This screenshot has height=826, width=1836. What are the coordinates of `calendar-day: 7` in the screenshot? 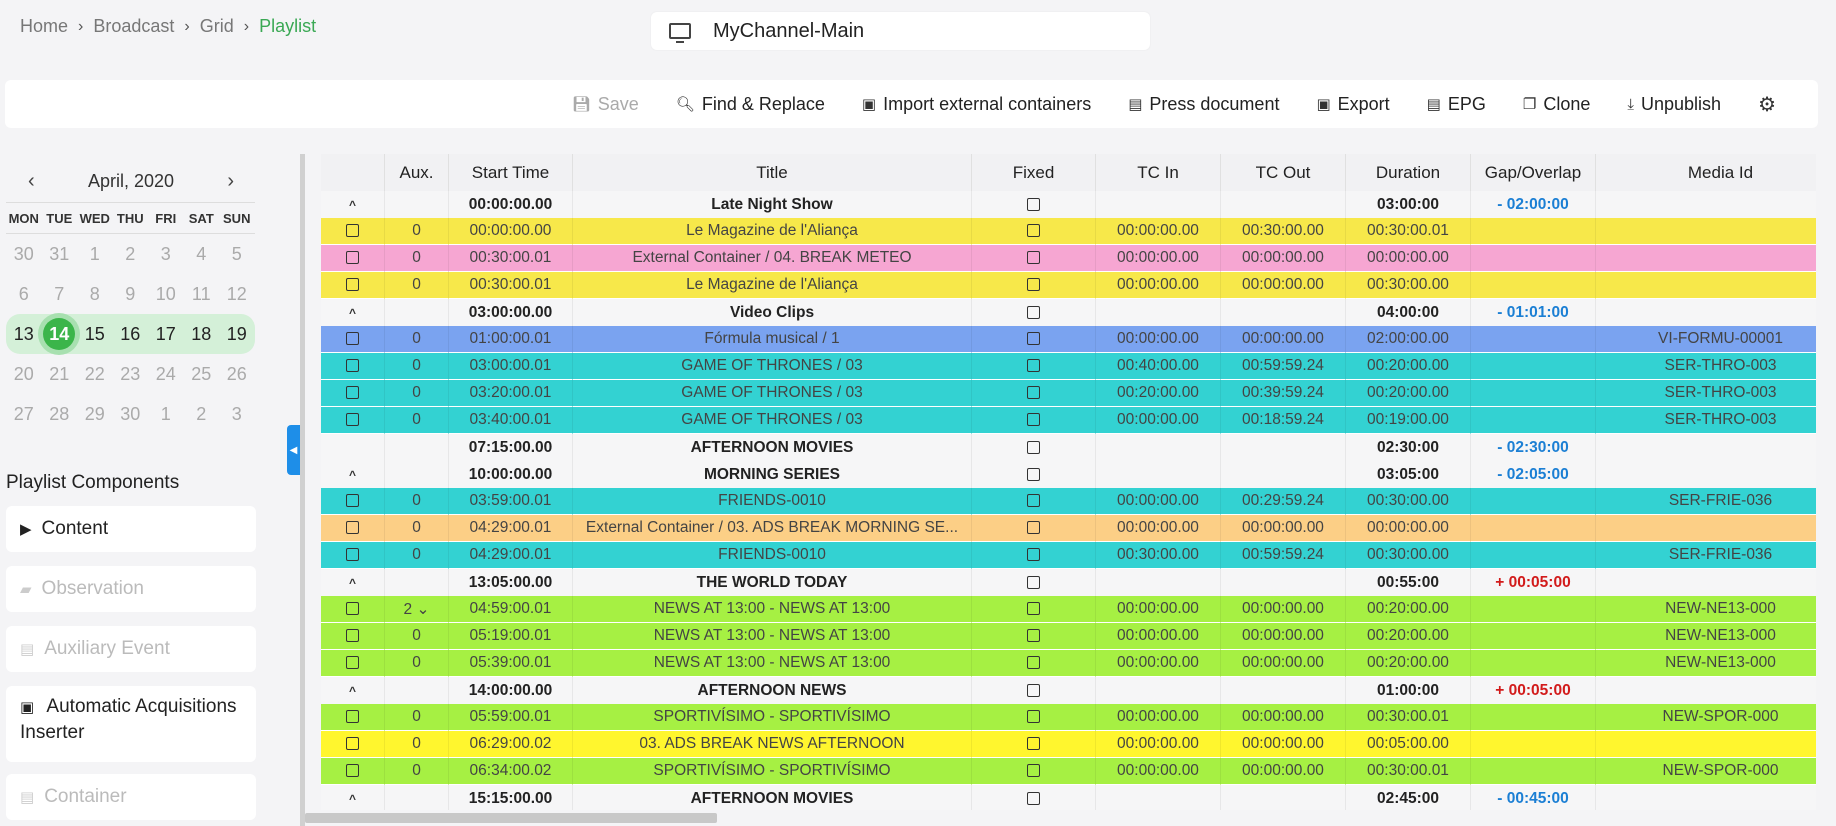 It's located at (59, 293).